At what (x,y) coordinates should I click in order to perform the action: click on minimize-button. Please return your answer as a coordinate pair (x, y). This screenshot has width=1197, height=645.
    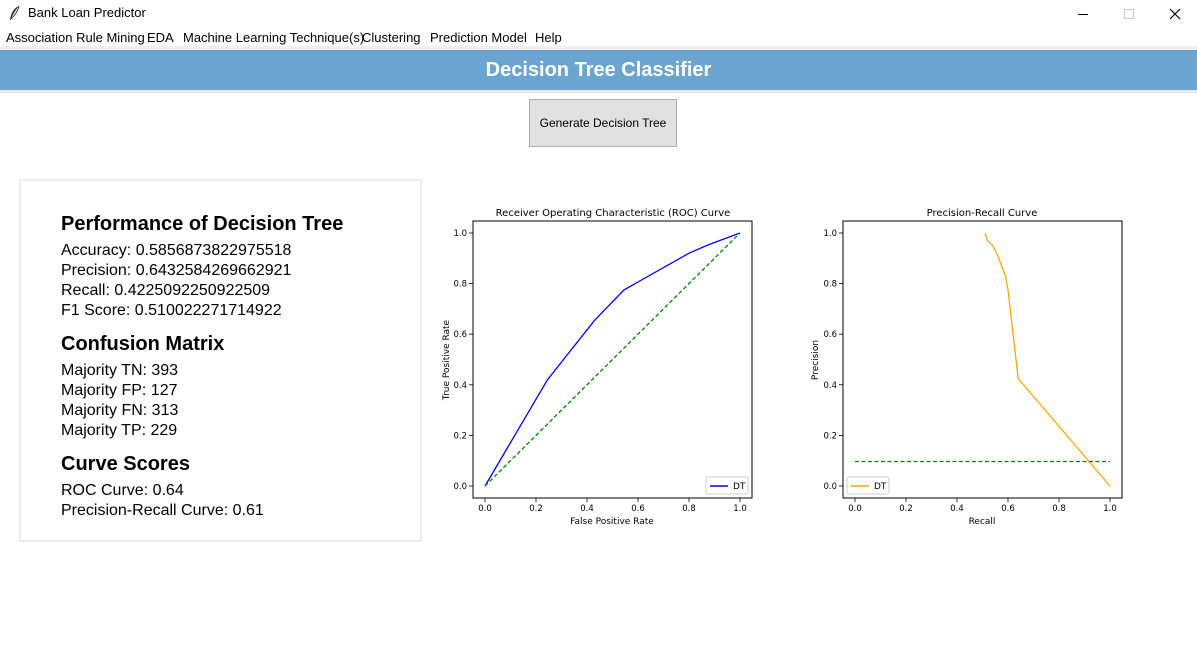
    Looking at the image, I should click on (1083, 13).